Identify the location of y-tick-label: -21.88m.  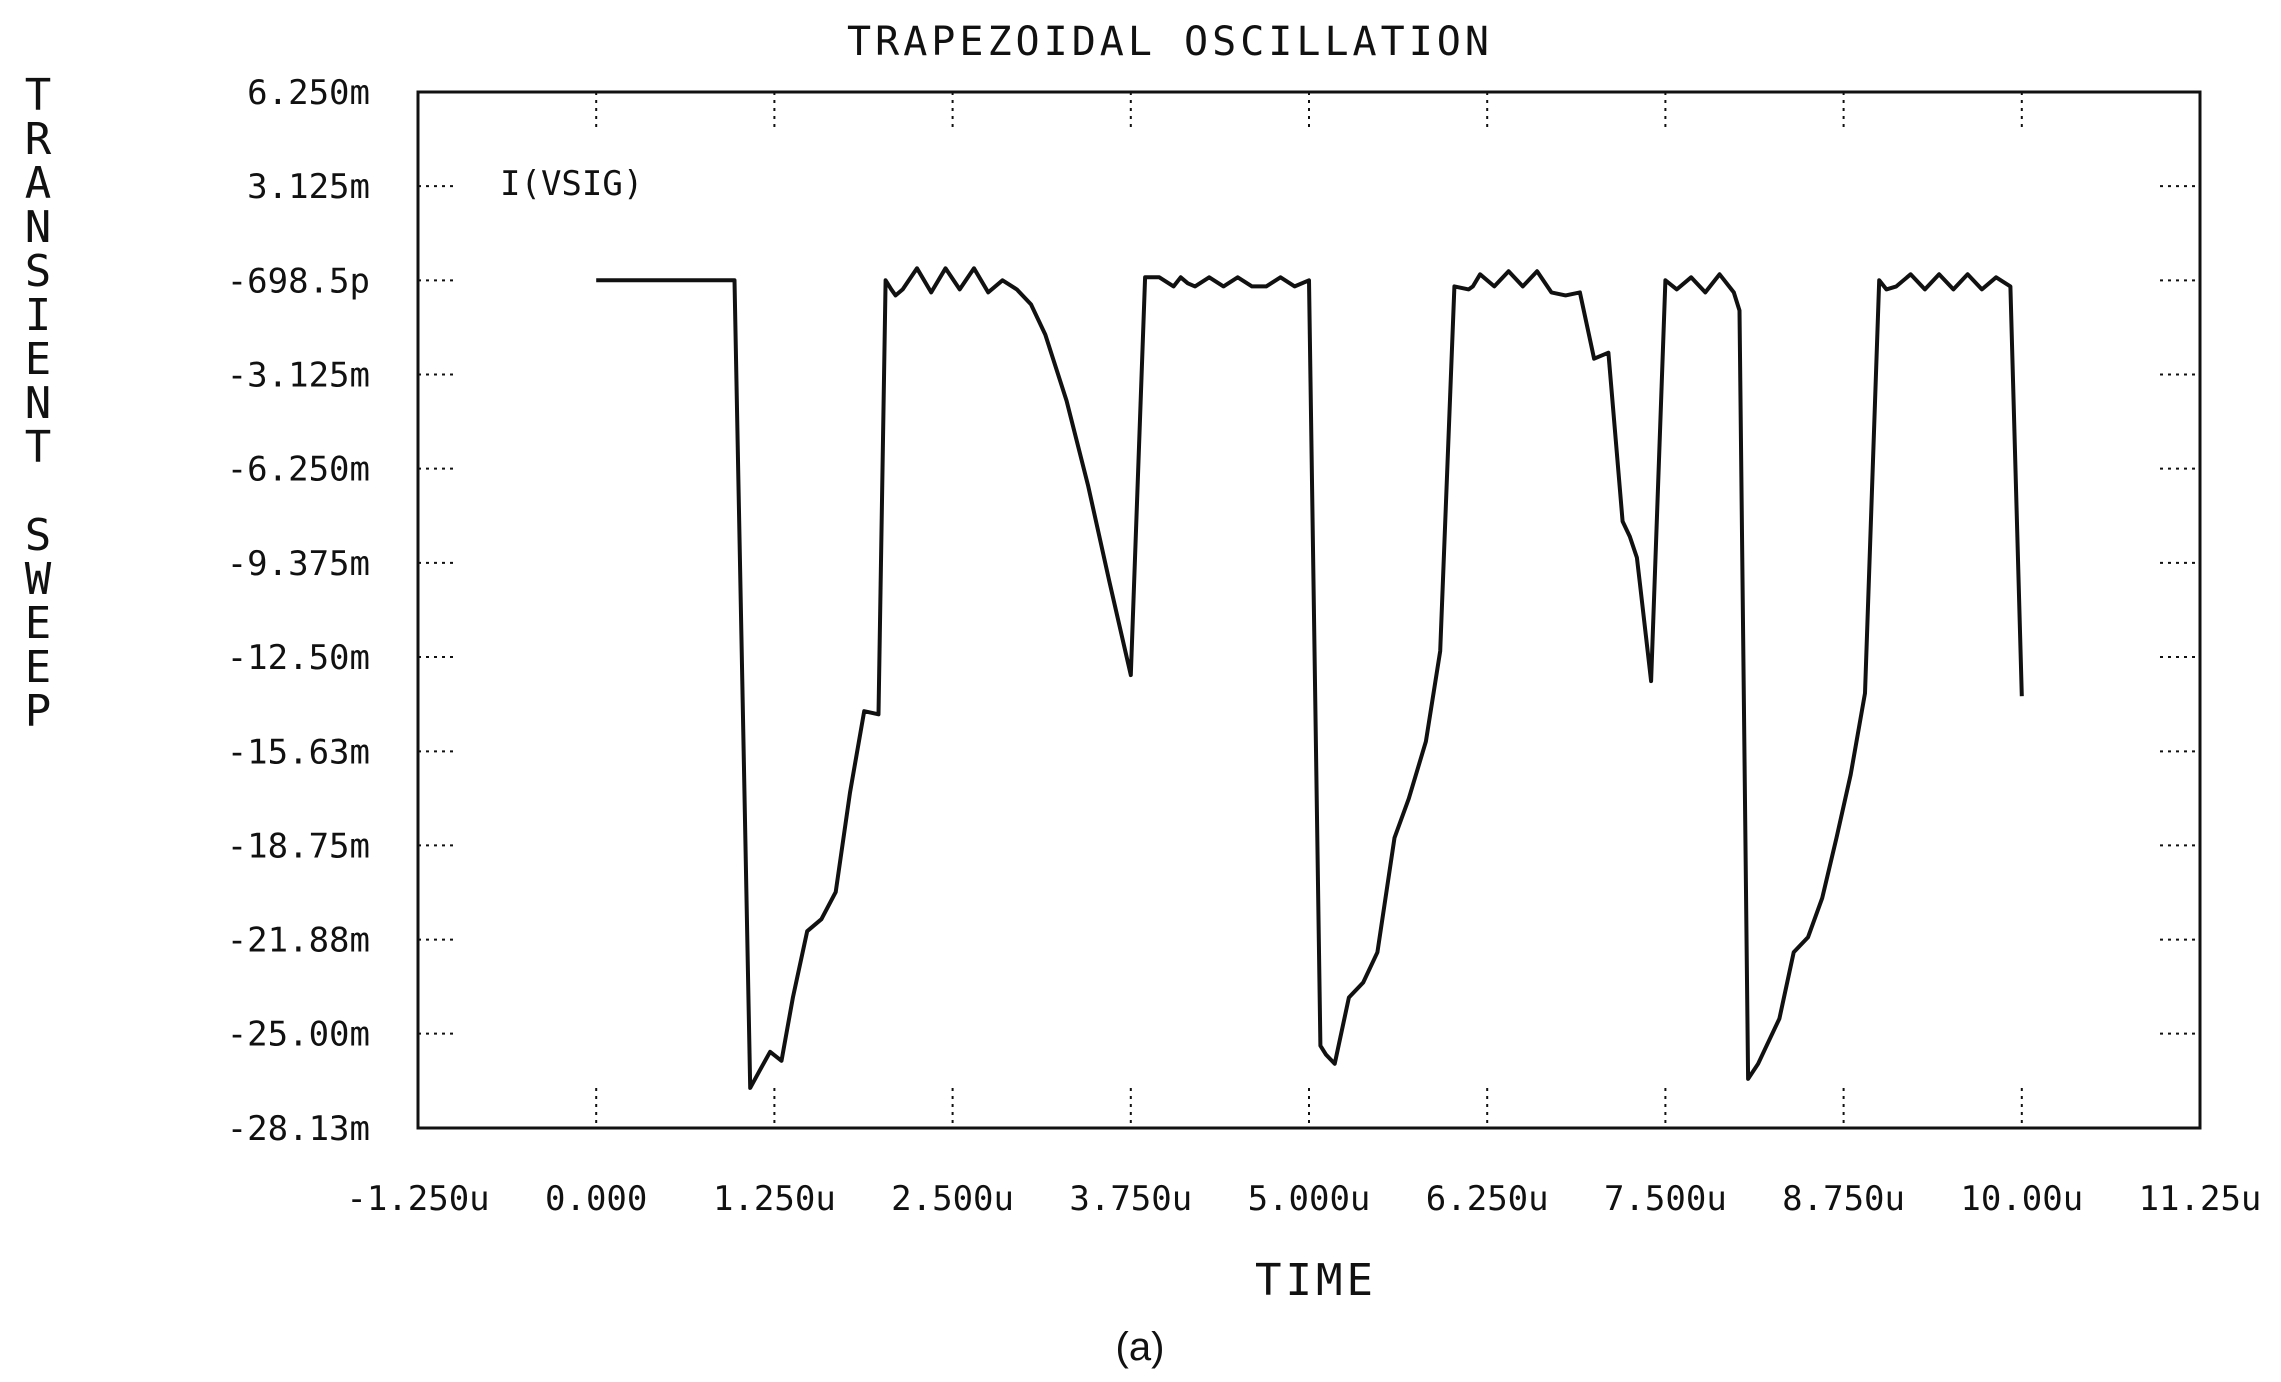
(298, 941).